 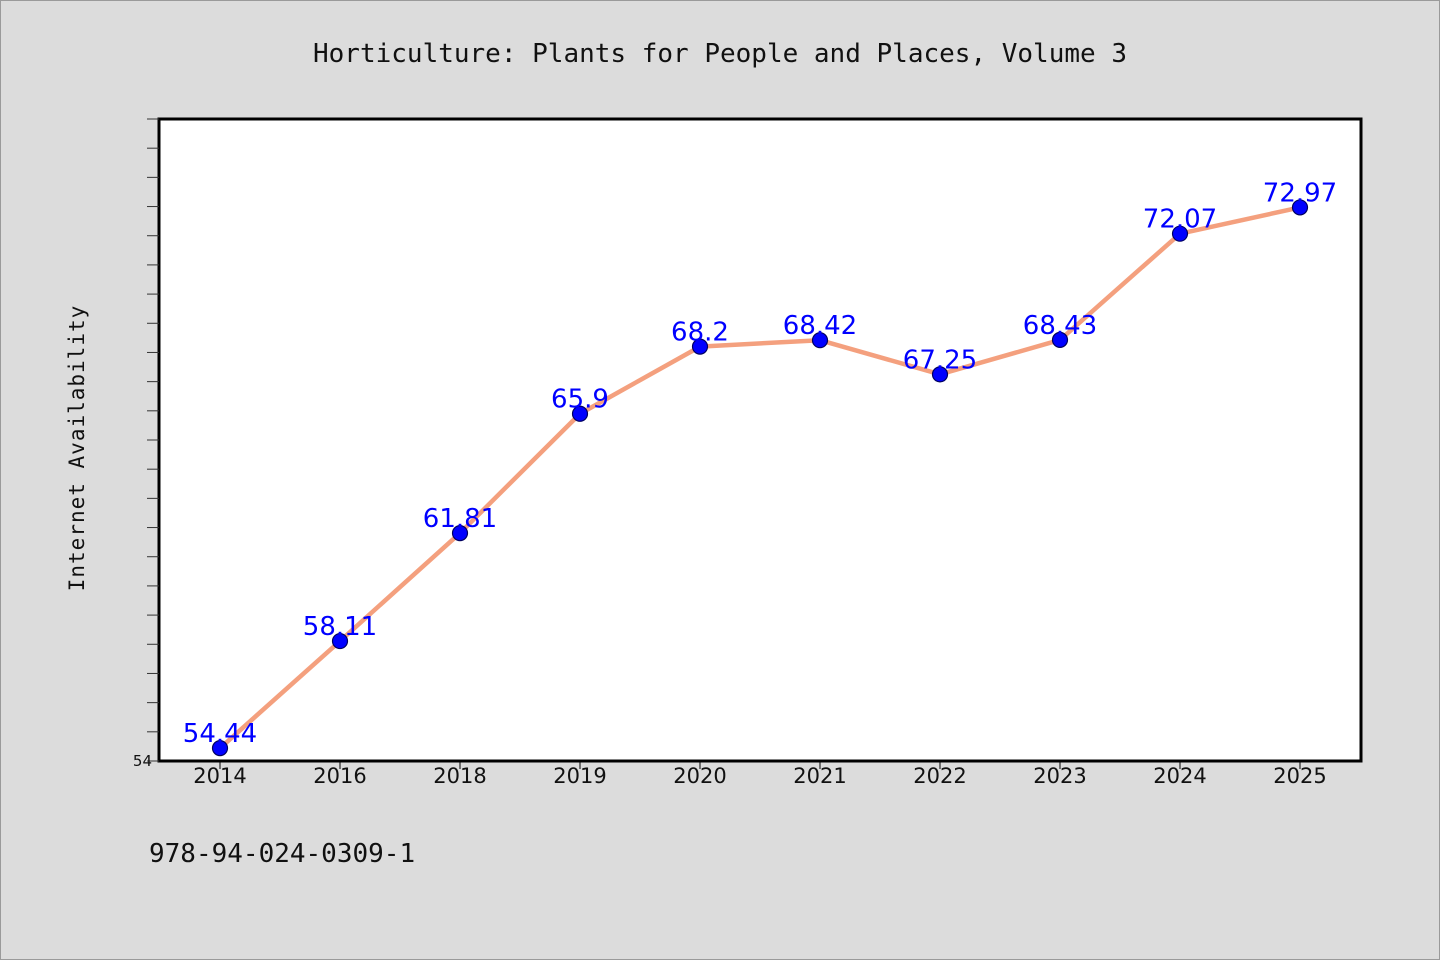 I want to click on x-tick-label: 2024, so click(x=1179, y=776).